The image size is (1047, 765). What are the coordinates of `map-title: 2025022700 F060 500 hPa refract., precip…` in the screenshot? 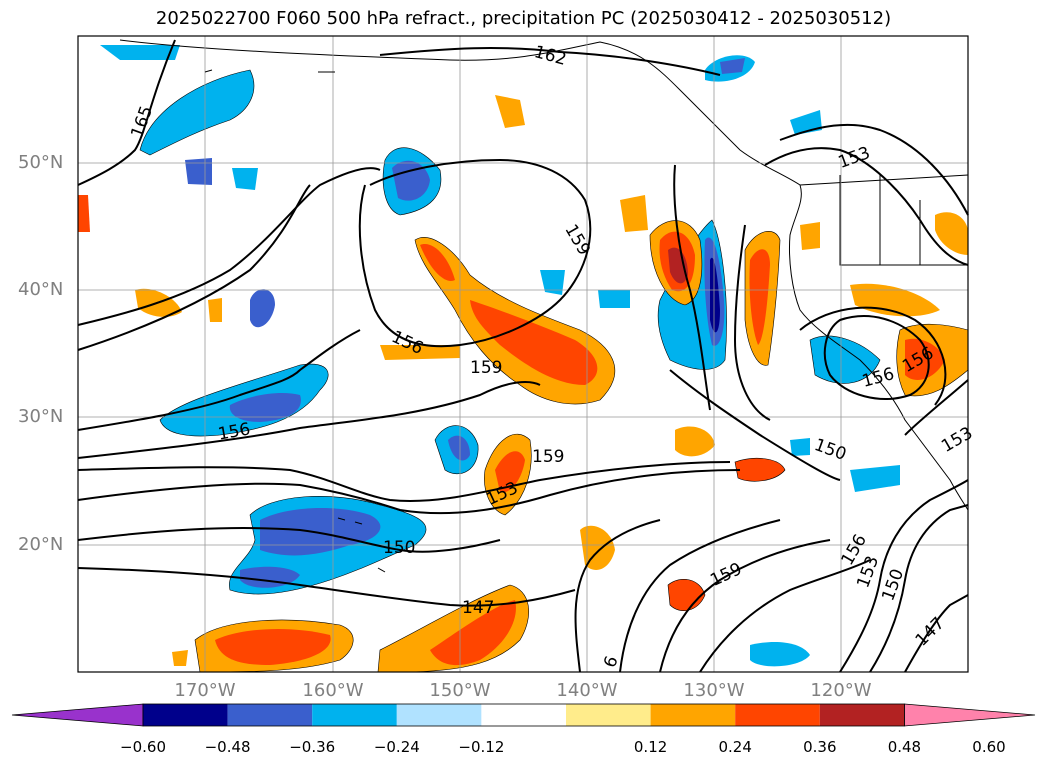 It's located at (523, 18).